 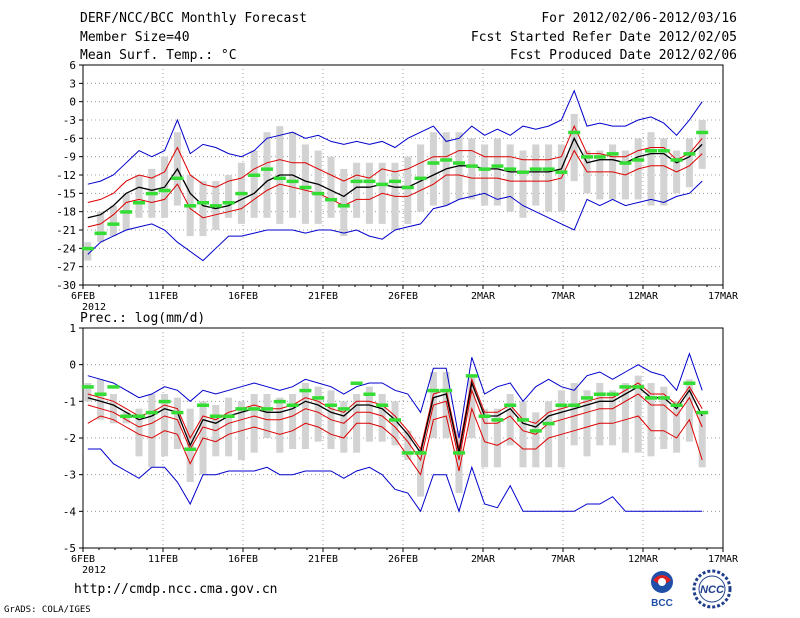 What do you see at coordinates (69, 120) in the screenshot?
I see `y-tick-label: -3` at bounding box center [69, 120].